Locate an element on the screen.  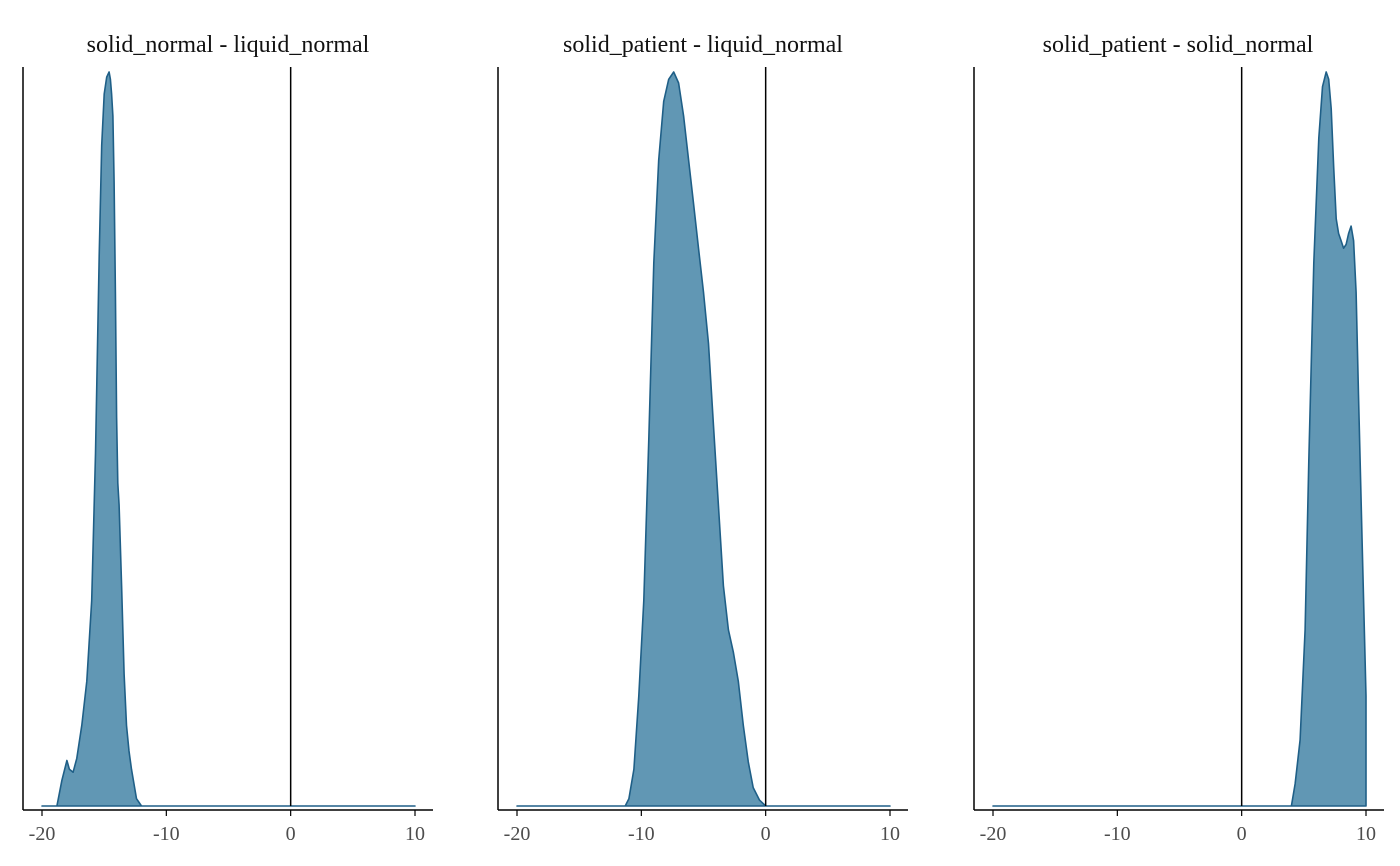
panel-title: solid_normal - liquid_normal is located at coordinates (228, 45).